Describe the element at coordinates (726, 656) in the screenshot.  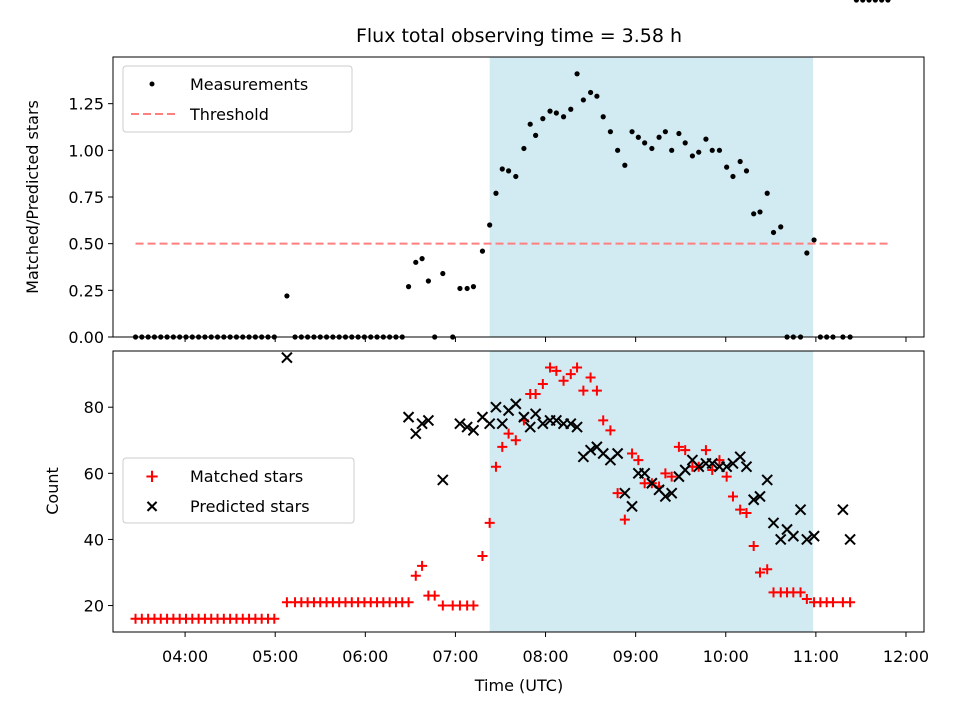
I see `x-tick-label: 10:00` at that location.